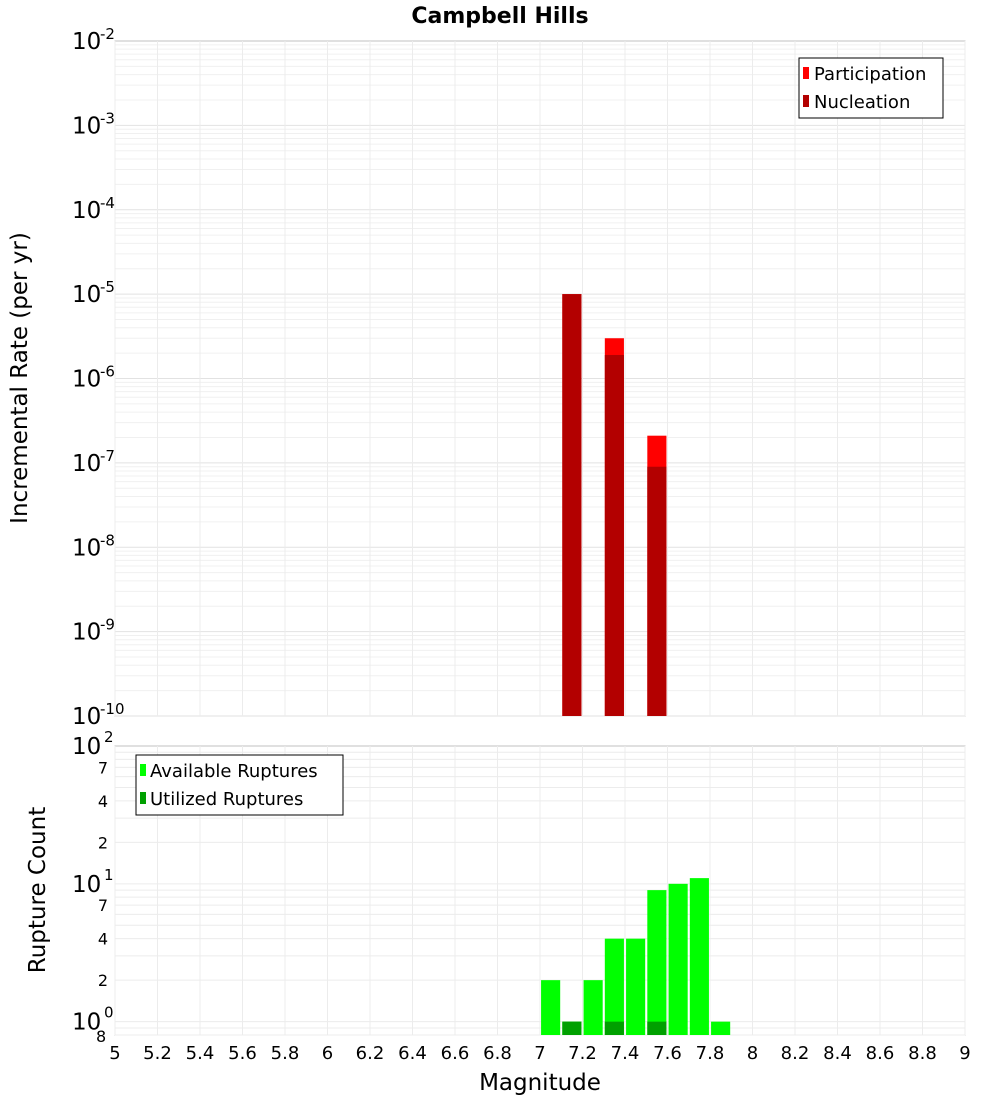 Image resolution: width=1000 pixels, height=1100 pixels. Describe the element at coordinates (109, 1013) in the screenshot. I see `bottom-y-tick-exponent: 0` at that location.